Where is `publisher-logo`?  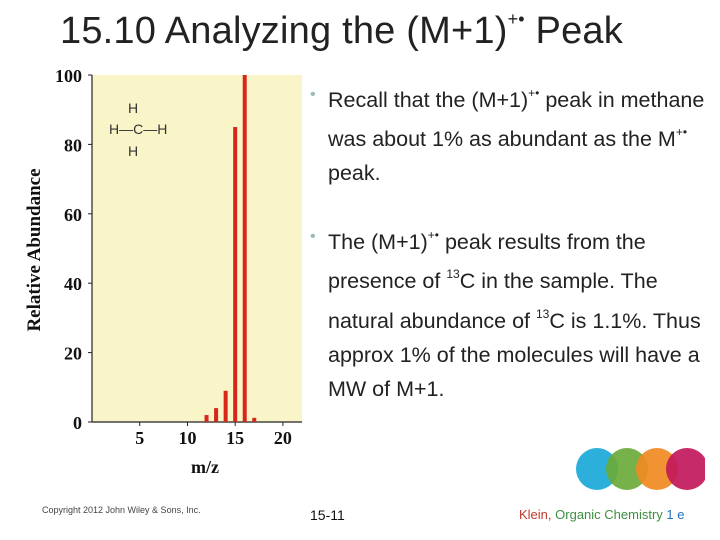 publisher-logo is located at coordinates (640, 469).